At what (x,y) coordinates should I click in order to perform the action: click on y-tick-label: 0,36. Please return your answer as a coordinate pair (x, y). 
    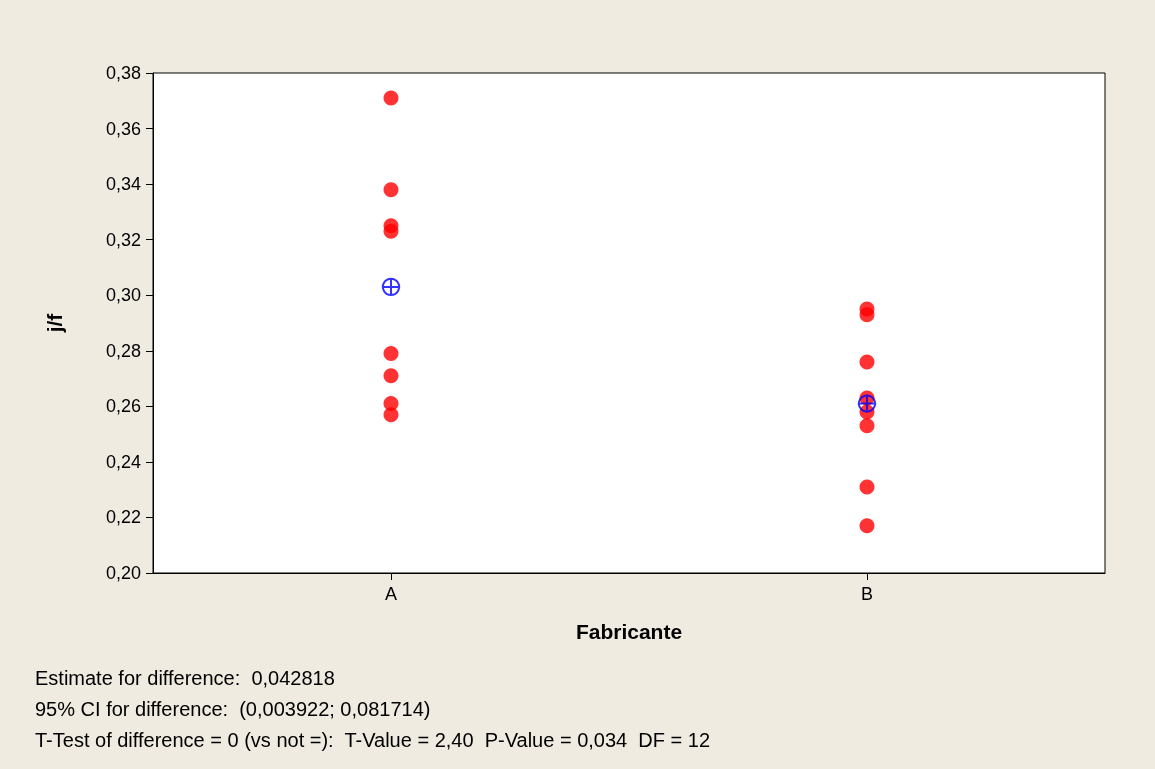
    Looking at the image, I should click on (123, 128).